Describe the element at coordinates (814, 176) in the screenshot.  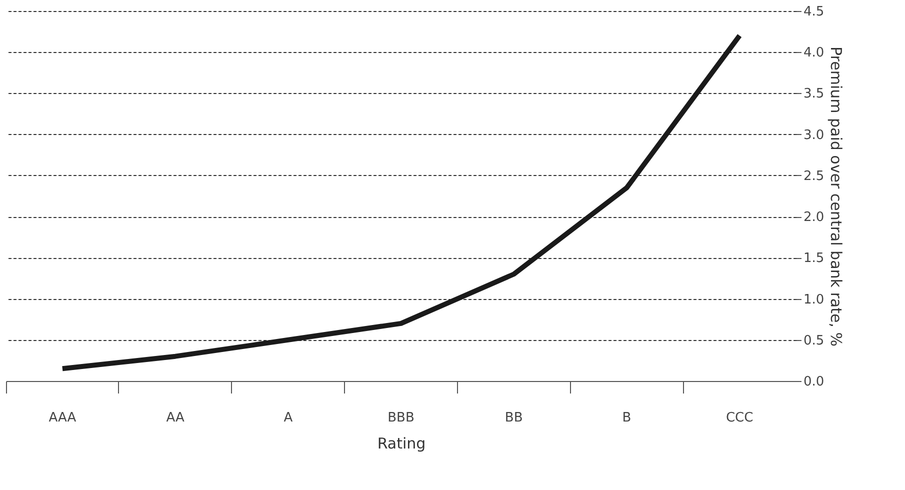
I see `y-tick-label: 2.5` at that location.